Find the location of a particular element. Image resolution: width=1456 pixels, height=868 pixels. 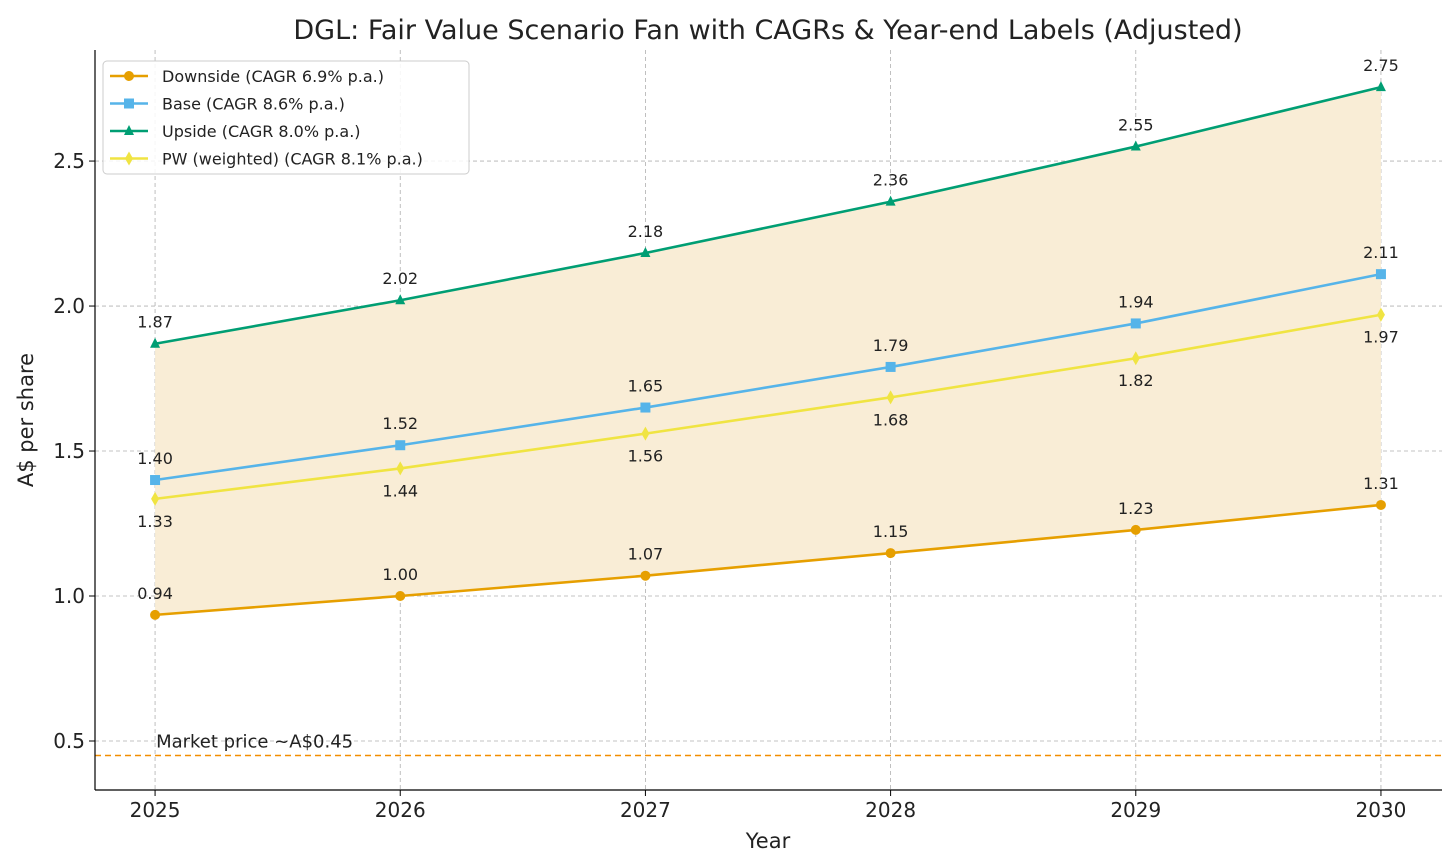

x-tick-label: 2026 is located at coordinates (400, 810).